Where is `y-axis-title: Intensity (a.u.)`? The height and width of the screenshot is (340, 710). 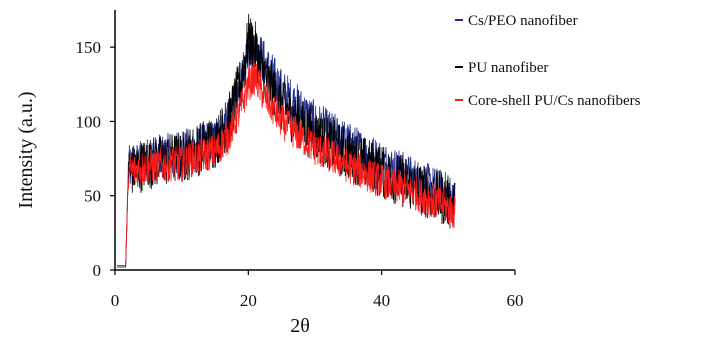
y-axis-title: Intensity (a.u.) is located at coordinates (26, 149).